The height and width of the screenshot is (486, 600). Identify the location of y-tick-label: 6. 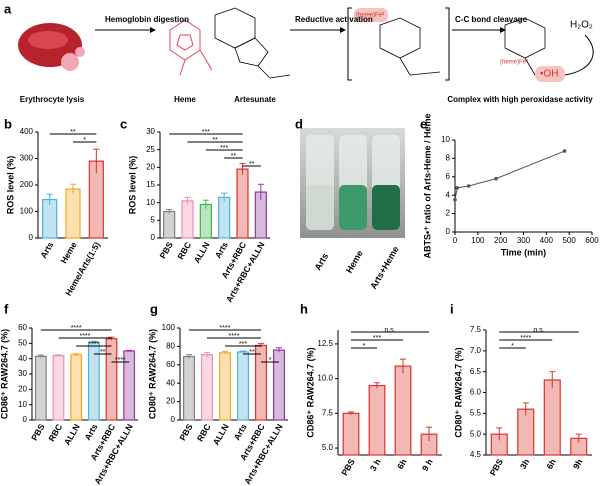
(448, 176).